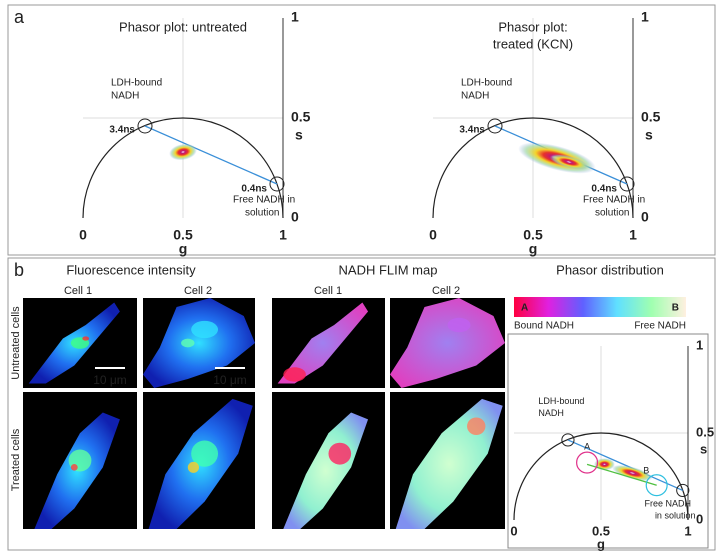 Image resolution: width=723 pixels, height=555 pixels. Describe the element at coordinates (544, 326) in the screenshot. I see `colorbar-label: Bound NADH` at that location.